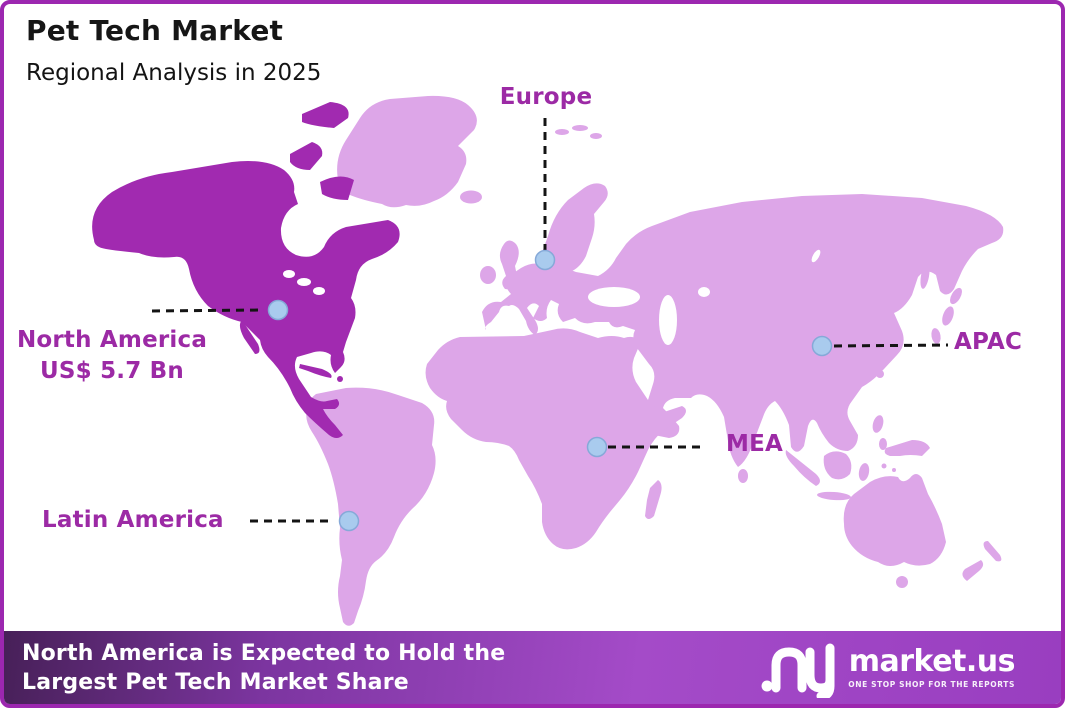  What do you see at coordinates (349, 521) in the screenshot?
I see `marker-dot-latin-america` at bounding box center [349, 521].